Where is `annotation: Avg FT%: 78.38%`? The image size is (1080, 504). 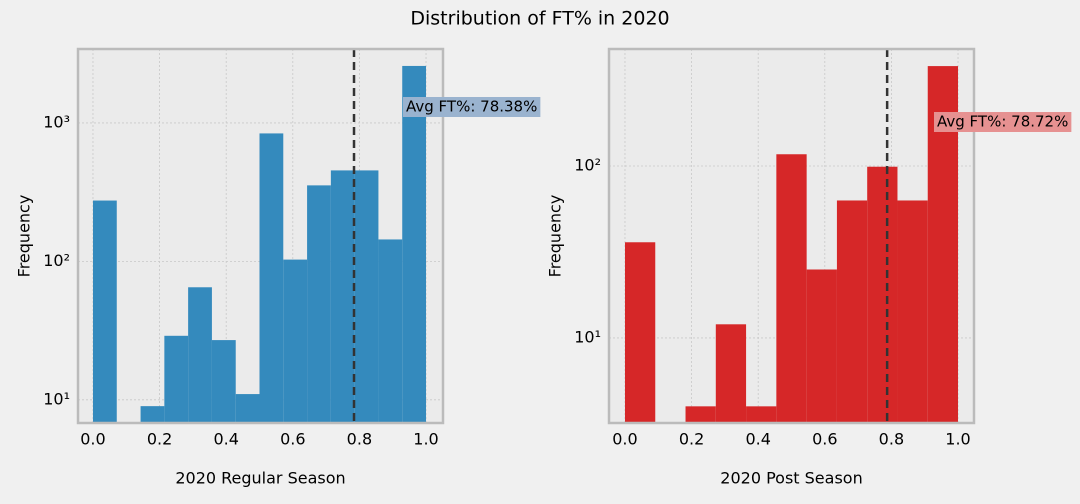 annotation: Avg FT%: 78.38% is located at coordinates (471, 107).